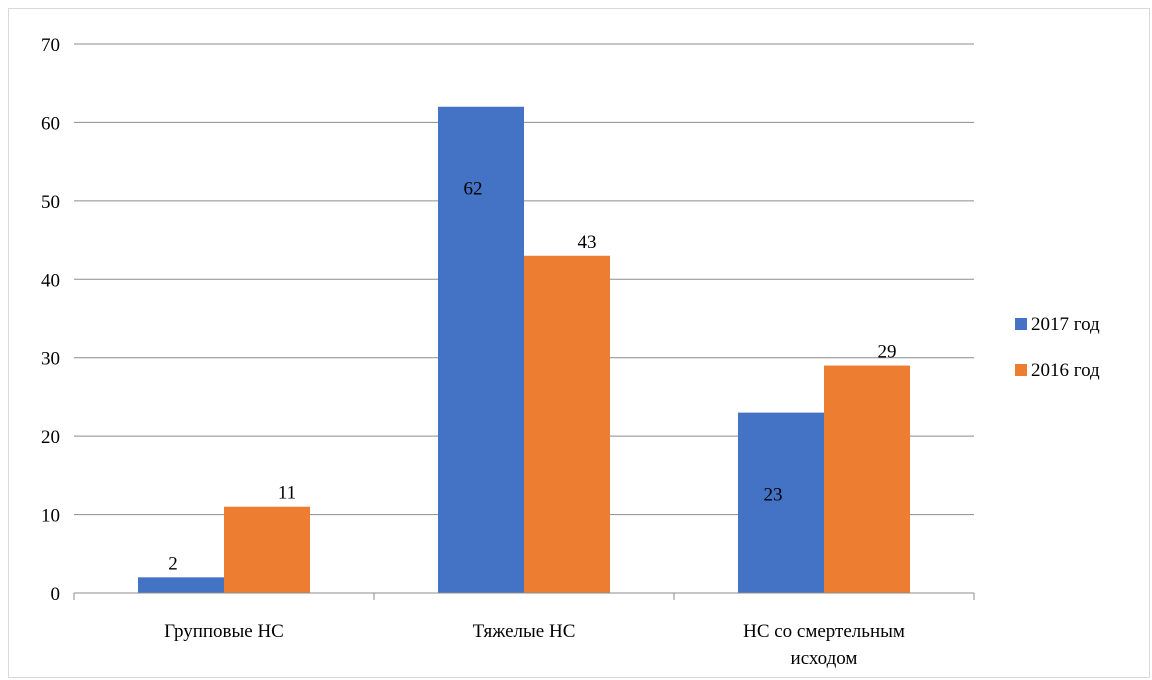 Image resolution: width=1152 pixels, height=680 pixels. What do you see at coordinates (524, 596) in the screenshot?
I see `x-axis` at bounding box center [524, 596].